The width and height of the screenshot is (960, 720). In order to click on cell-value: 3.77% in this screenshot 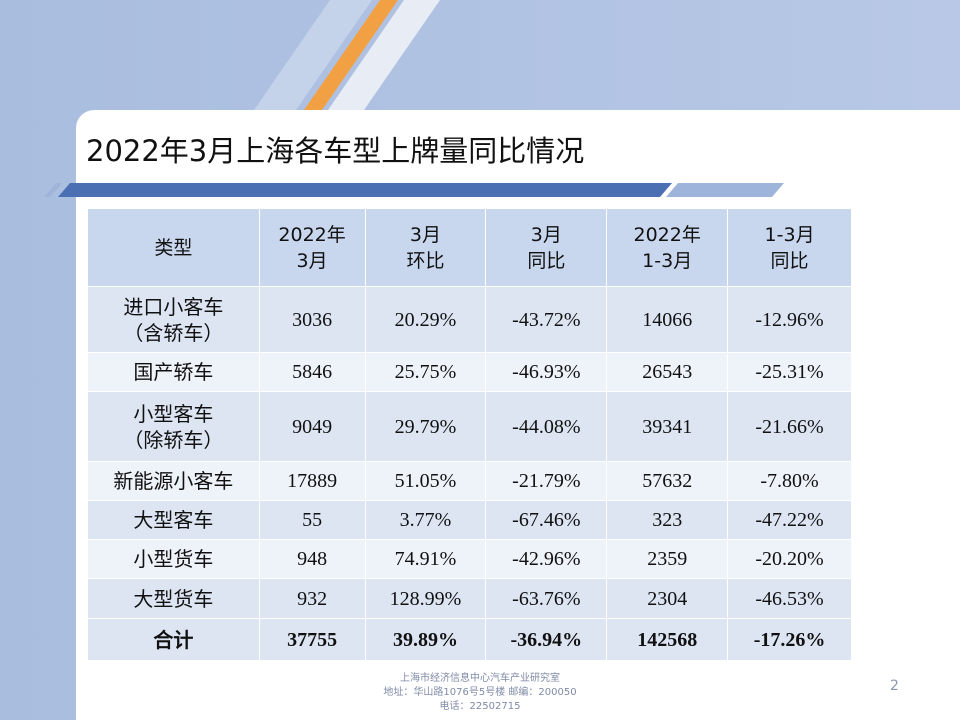, I will do `click(425, 520)`.